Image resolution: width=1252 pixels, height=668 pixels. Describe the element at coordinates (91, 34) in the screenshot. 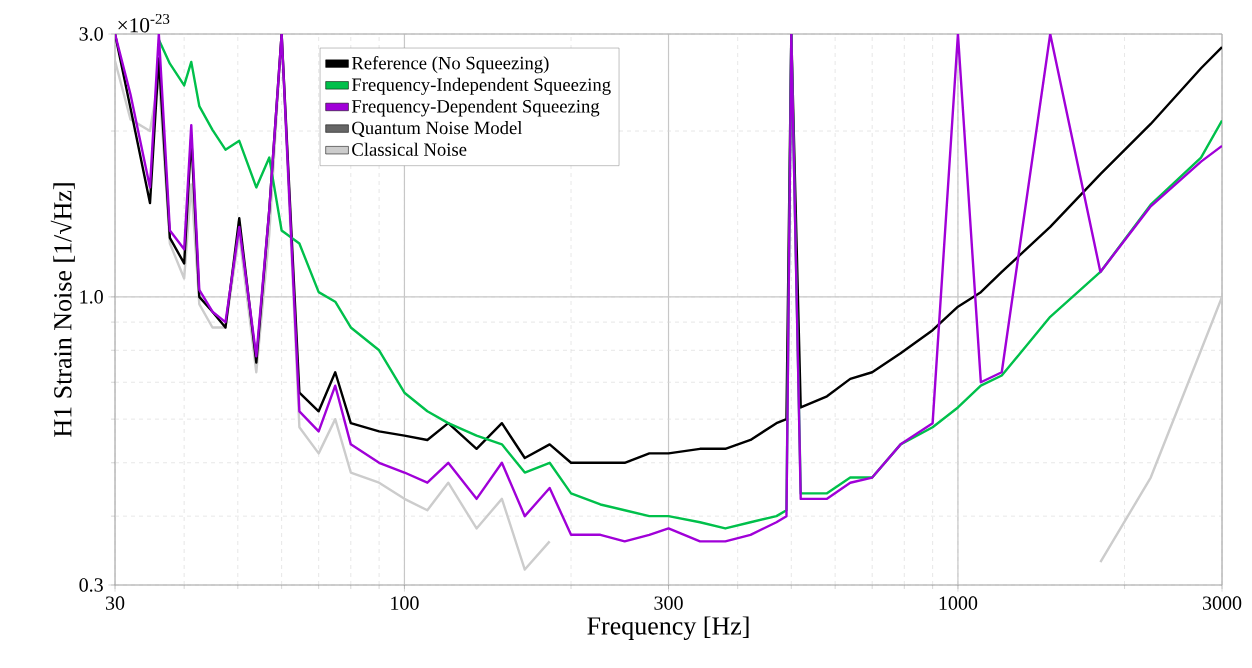

I see `y-tick-label: 3.0` at that location.